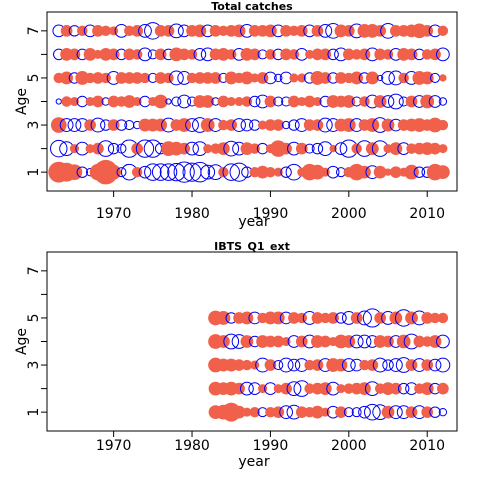 The image size is (480, 480). Describe the element at coordinates (252, 246) in the screenshot. I see `chart-title: IBTS_Q1_ext` at that location.